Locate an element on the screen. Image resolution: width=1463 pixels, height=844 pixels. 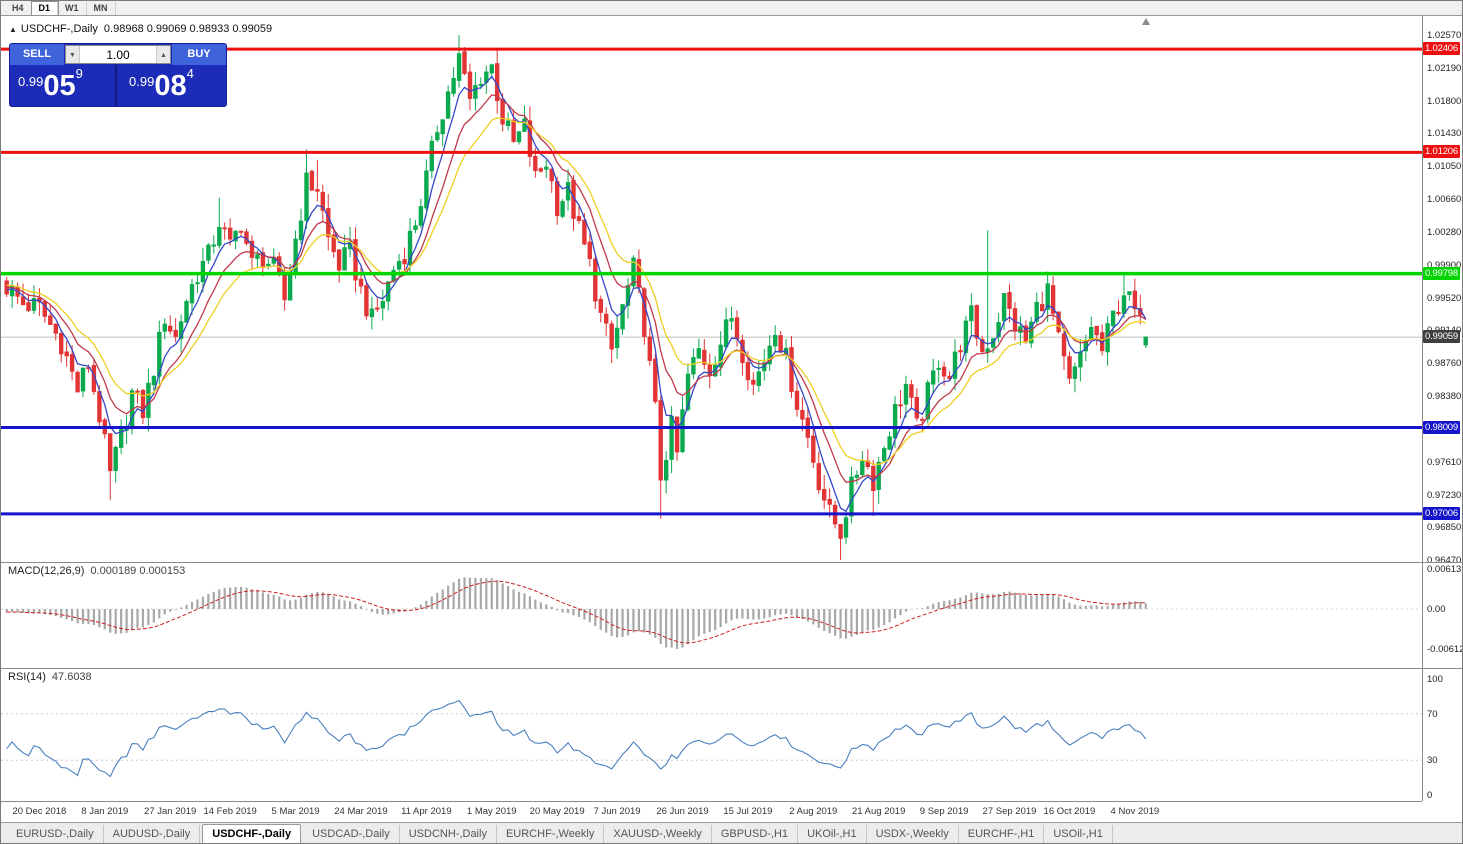
chart-shift-marker-icon is located at coordinates (1146, 21).